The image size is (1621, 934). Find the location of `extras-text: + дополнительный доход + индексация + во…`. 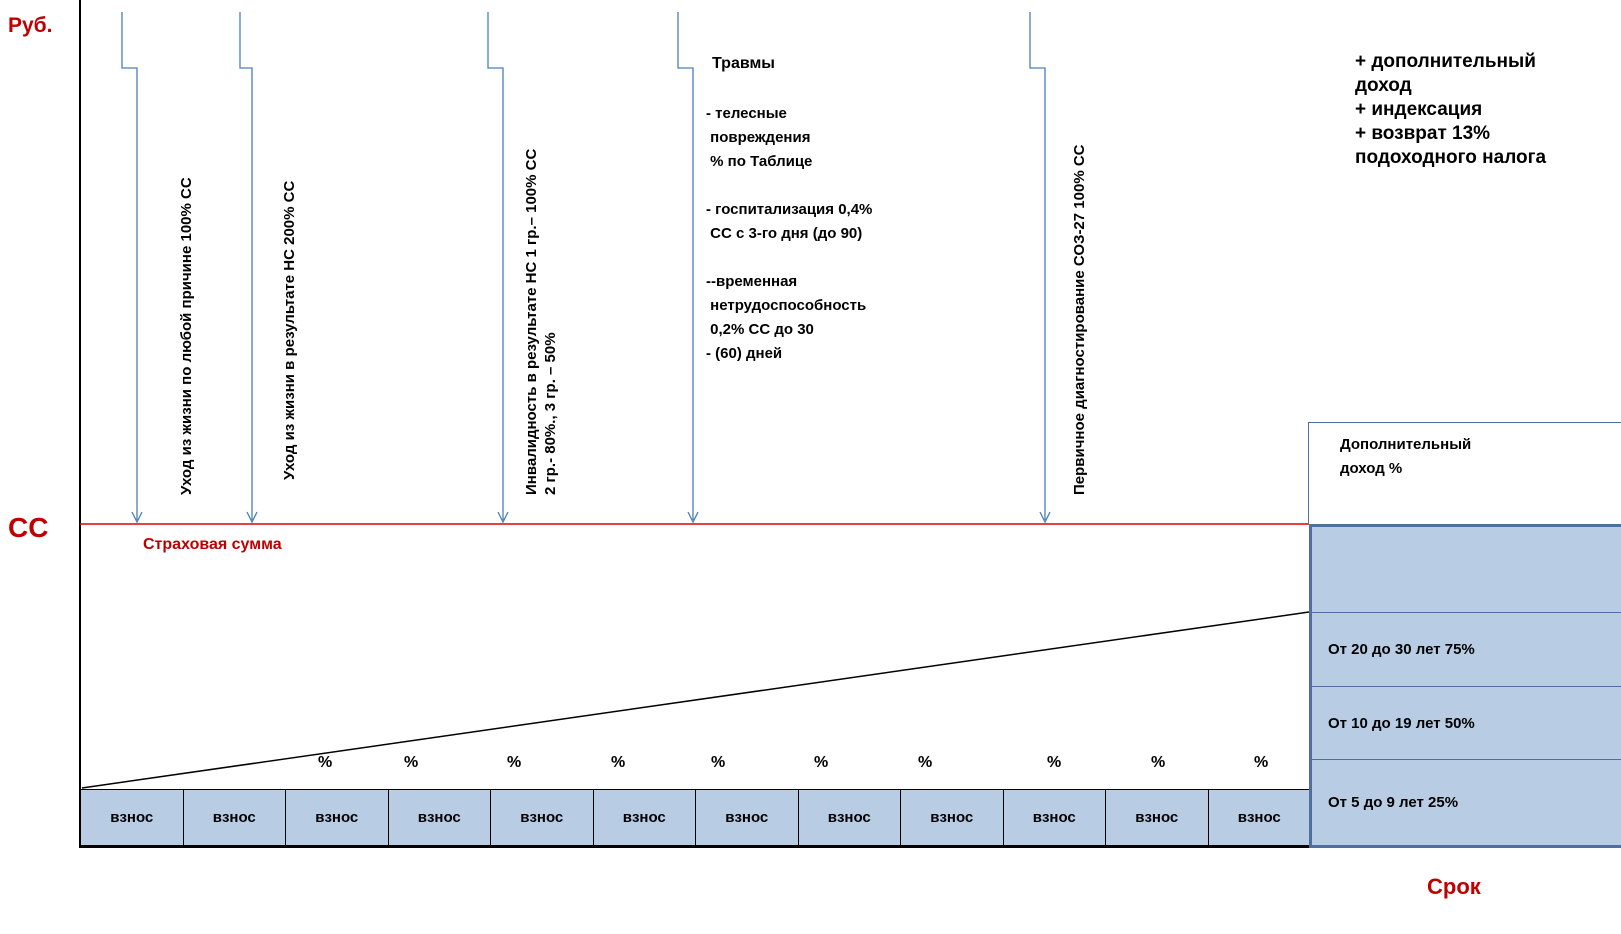

extras-text: + дополнительный доход + индексация + во… is located at coordinates (1451, 109).